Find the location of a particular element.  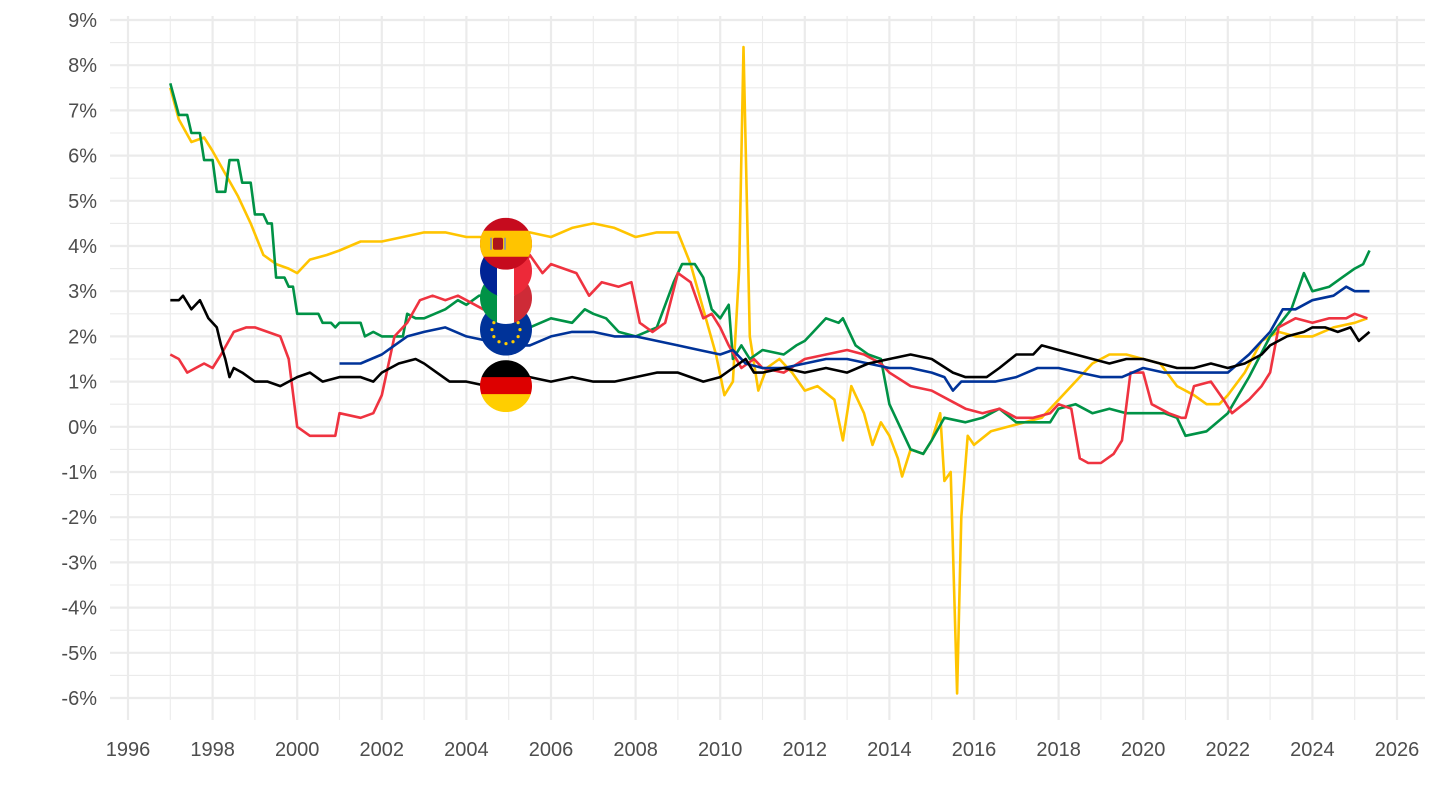

y-tick-label: 8% is located at coordinates (82, 66).